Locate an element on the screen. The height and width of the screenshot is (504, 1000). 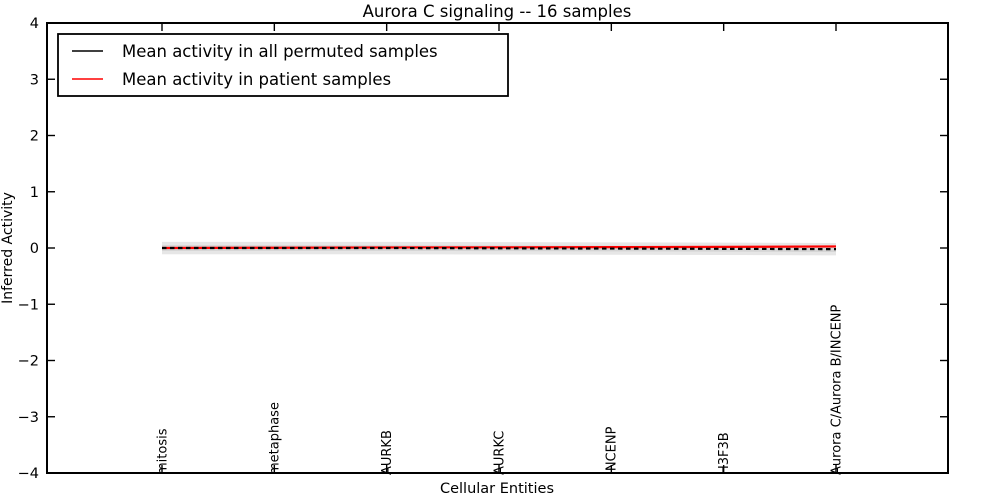
y-axis-label: Inferred Activity is located at coordinates (8, 248).